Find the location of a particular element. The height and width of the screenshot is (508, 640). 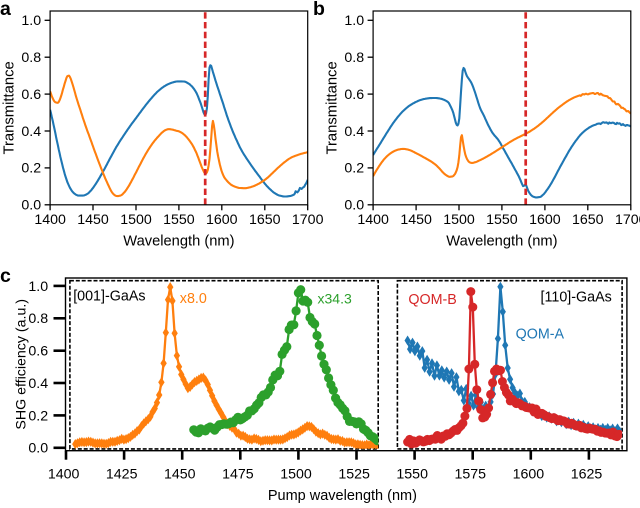

svg-text: QOM-B is located at coordinates (432, 300).